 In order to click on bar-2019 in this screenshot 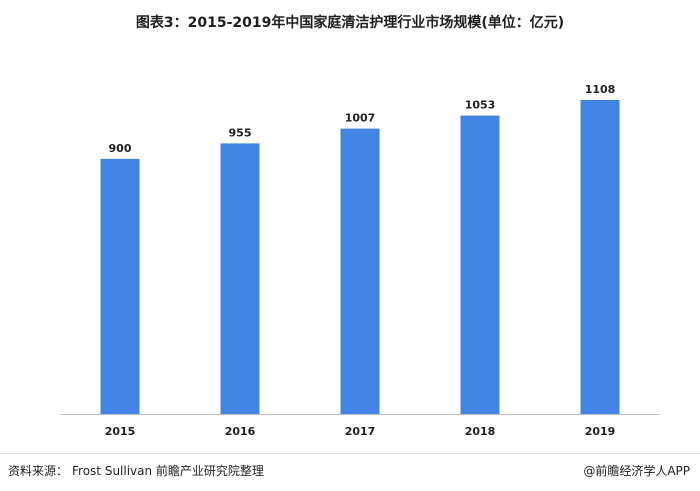, I will do `click(600, 257)`.